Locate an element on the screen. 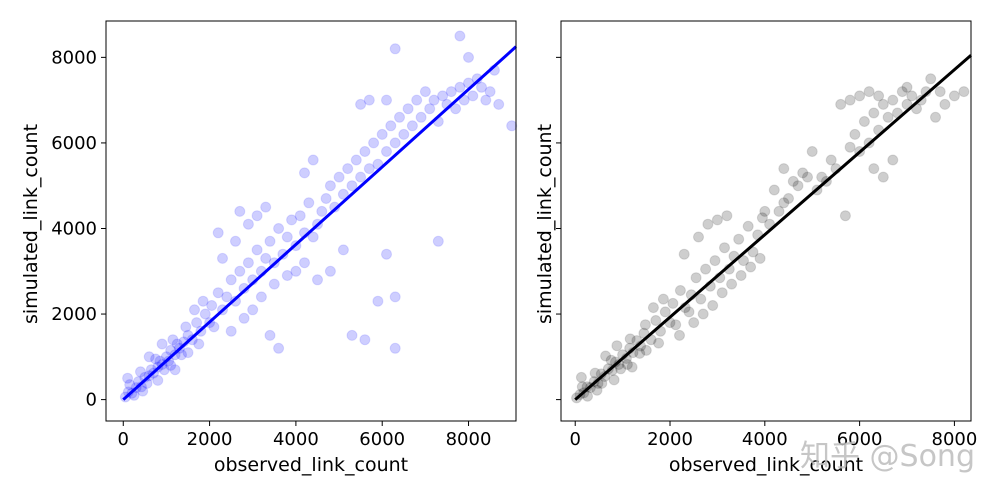 The image size is (1000, 498). right-x-ticks: 0 2000 4000 6000 8000 is located at coordinates (773, 435).